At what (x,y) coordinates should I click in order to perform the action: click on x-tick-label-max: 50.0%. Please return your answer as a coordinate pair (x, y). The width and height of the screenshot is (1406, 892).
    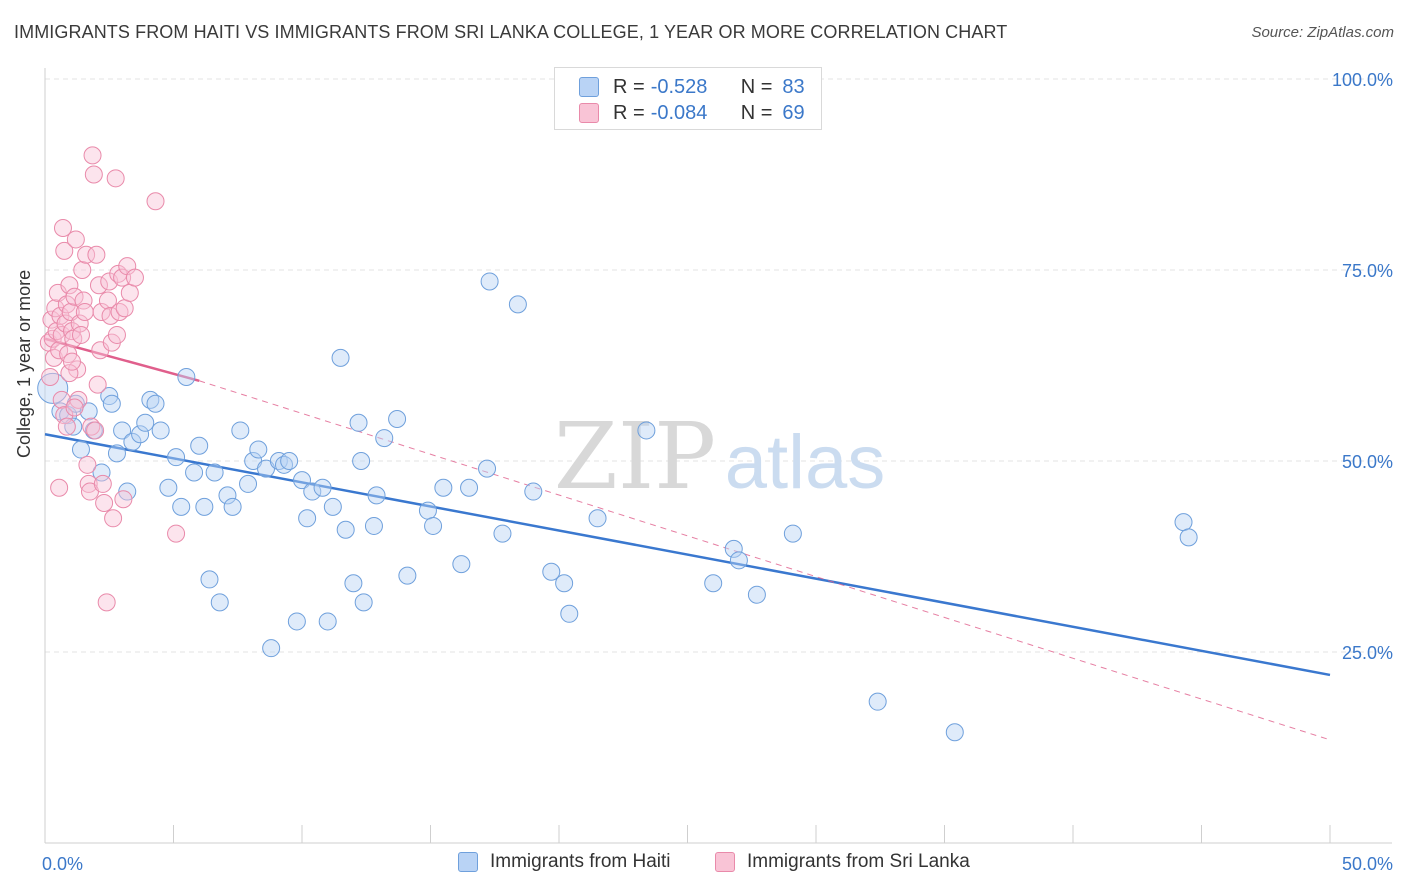
    Looking at the image, I should click on (1367, 864).